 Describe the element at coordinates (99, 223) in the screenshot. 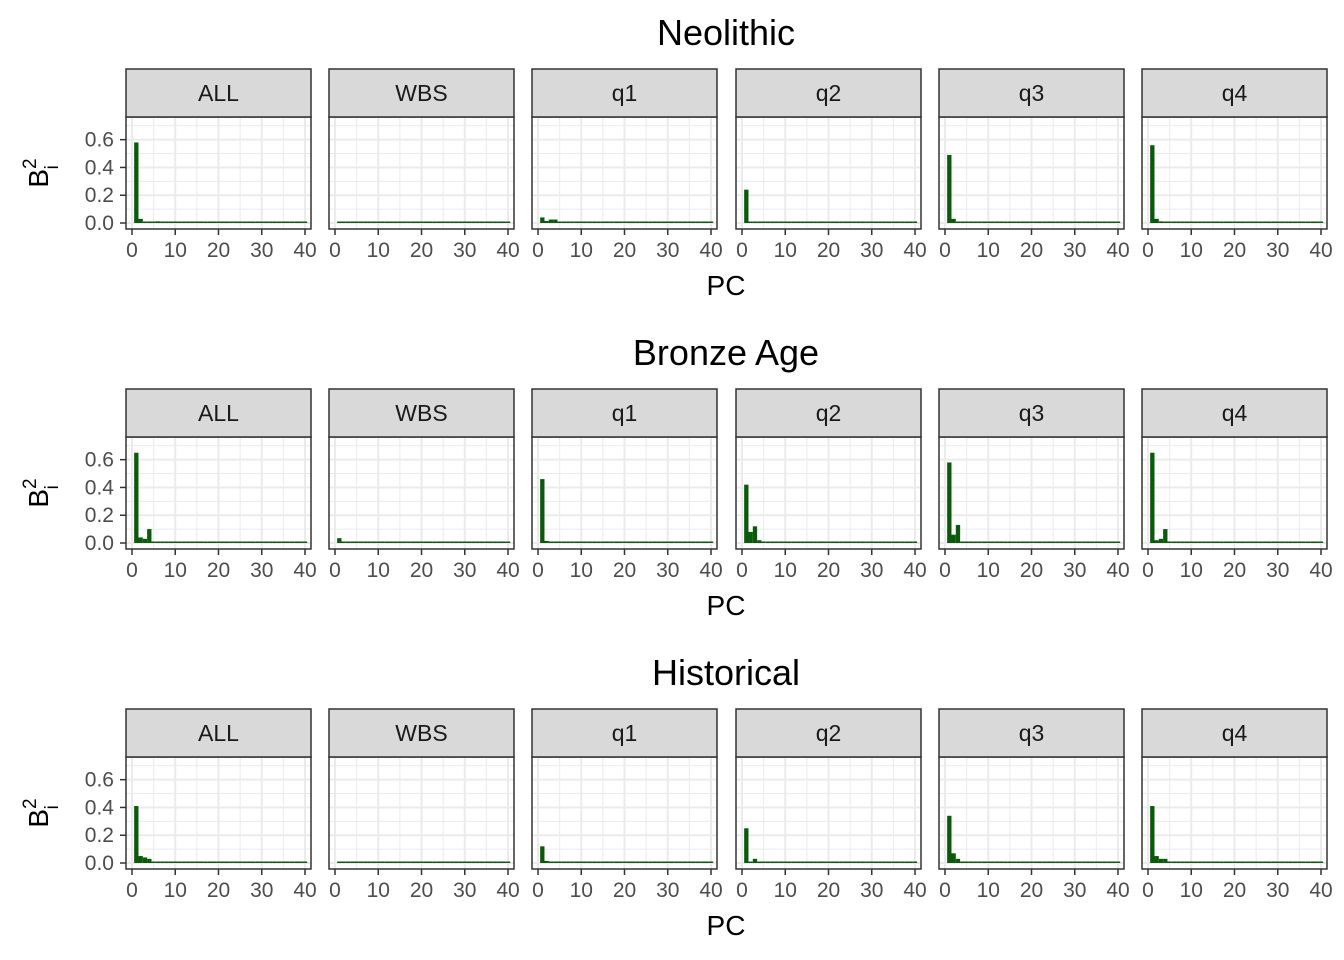

I see `y-tick-label: 0.0` at that location.